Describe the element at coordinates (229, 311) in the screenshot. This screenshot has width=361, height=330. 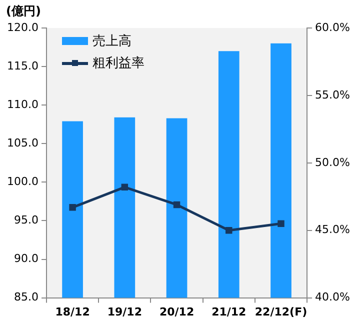
I see `x-tick-label: 21/12` at that location.